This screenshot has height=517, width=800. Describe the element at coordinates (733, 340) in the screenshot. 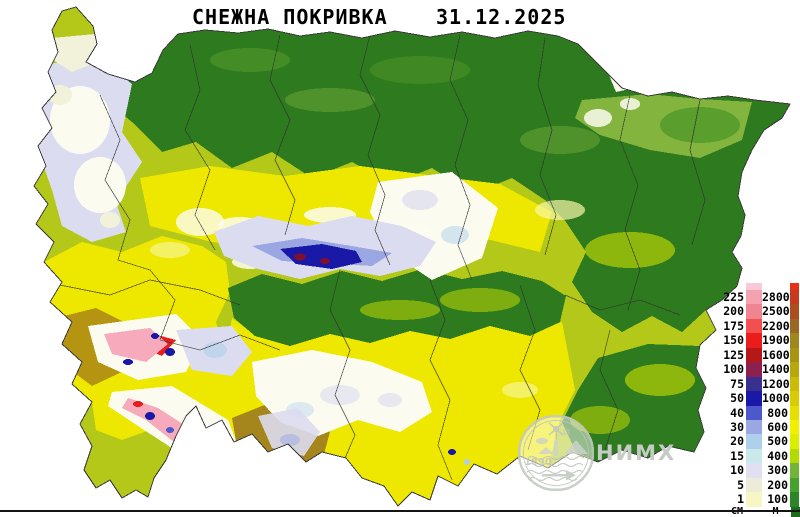

I see `legend-cm-value: 150` at that location.